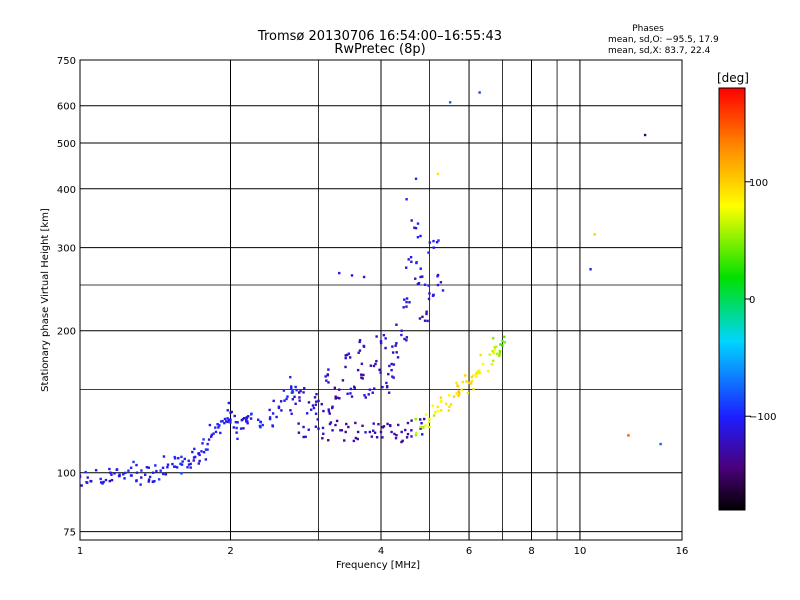 This screenshot has width=800, height=600. What do you see at coordinates (66, 332) in the screenshot?
I see `y-tick-label: 200` at bounding box center [66, 332].